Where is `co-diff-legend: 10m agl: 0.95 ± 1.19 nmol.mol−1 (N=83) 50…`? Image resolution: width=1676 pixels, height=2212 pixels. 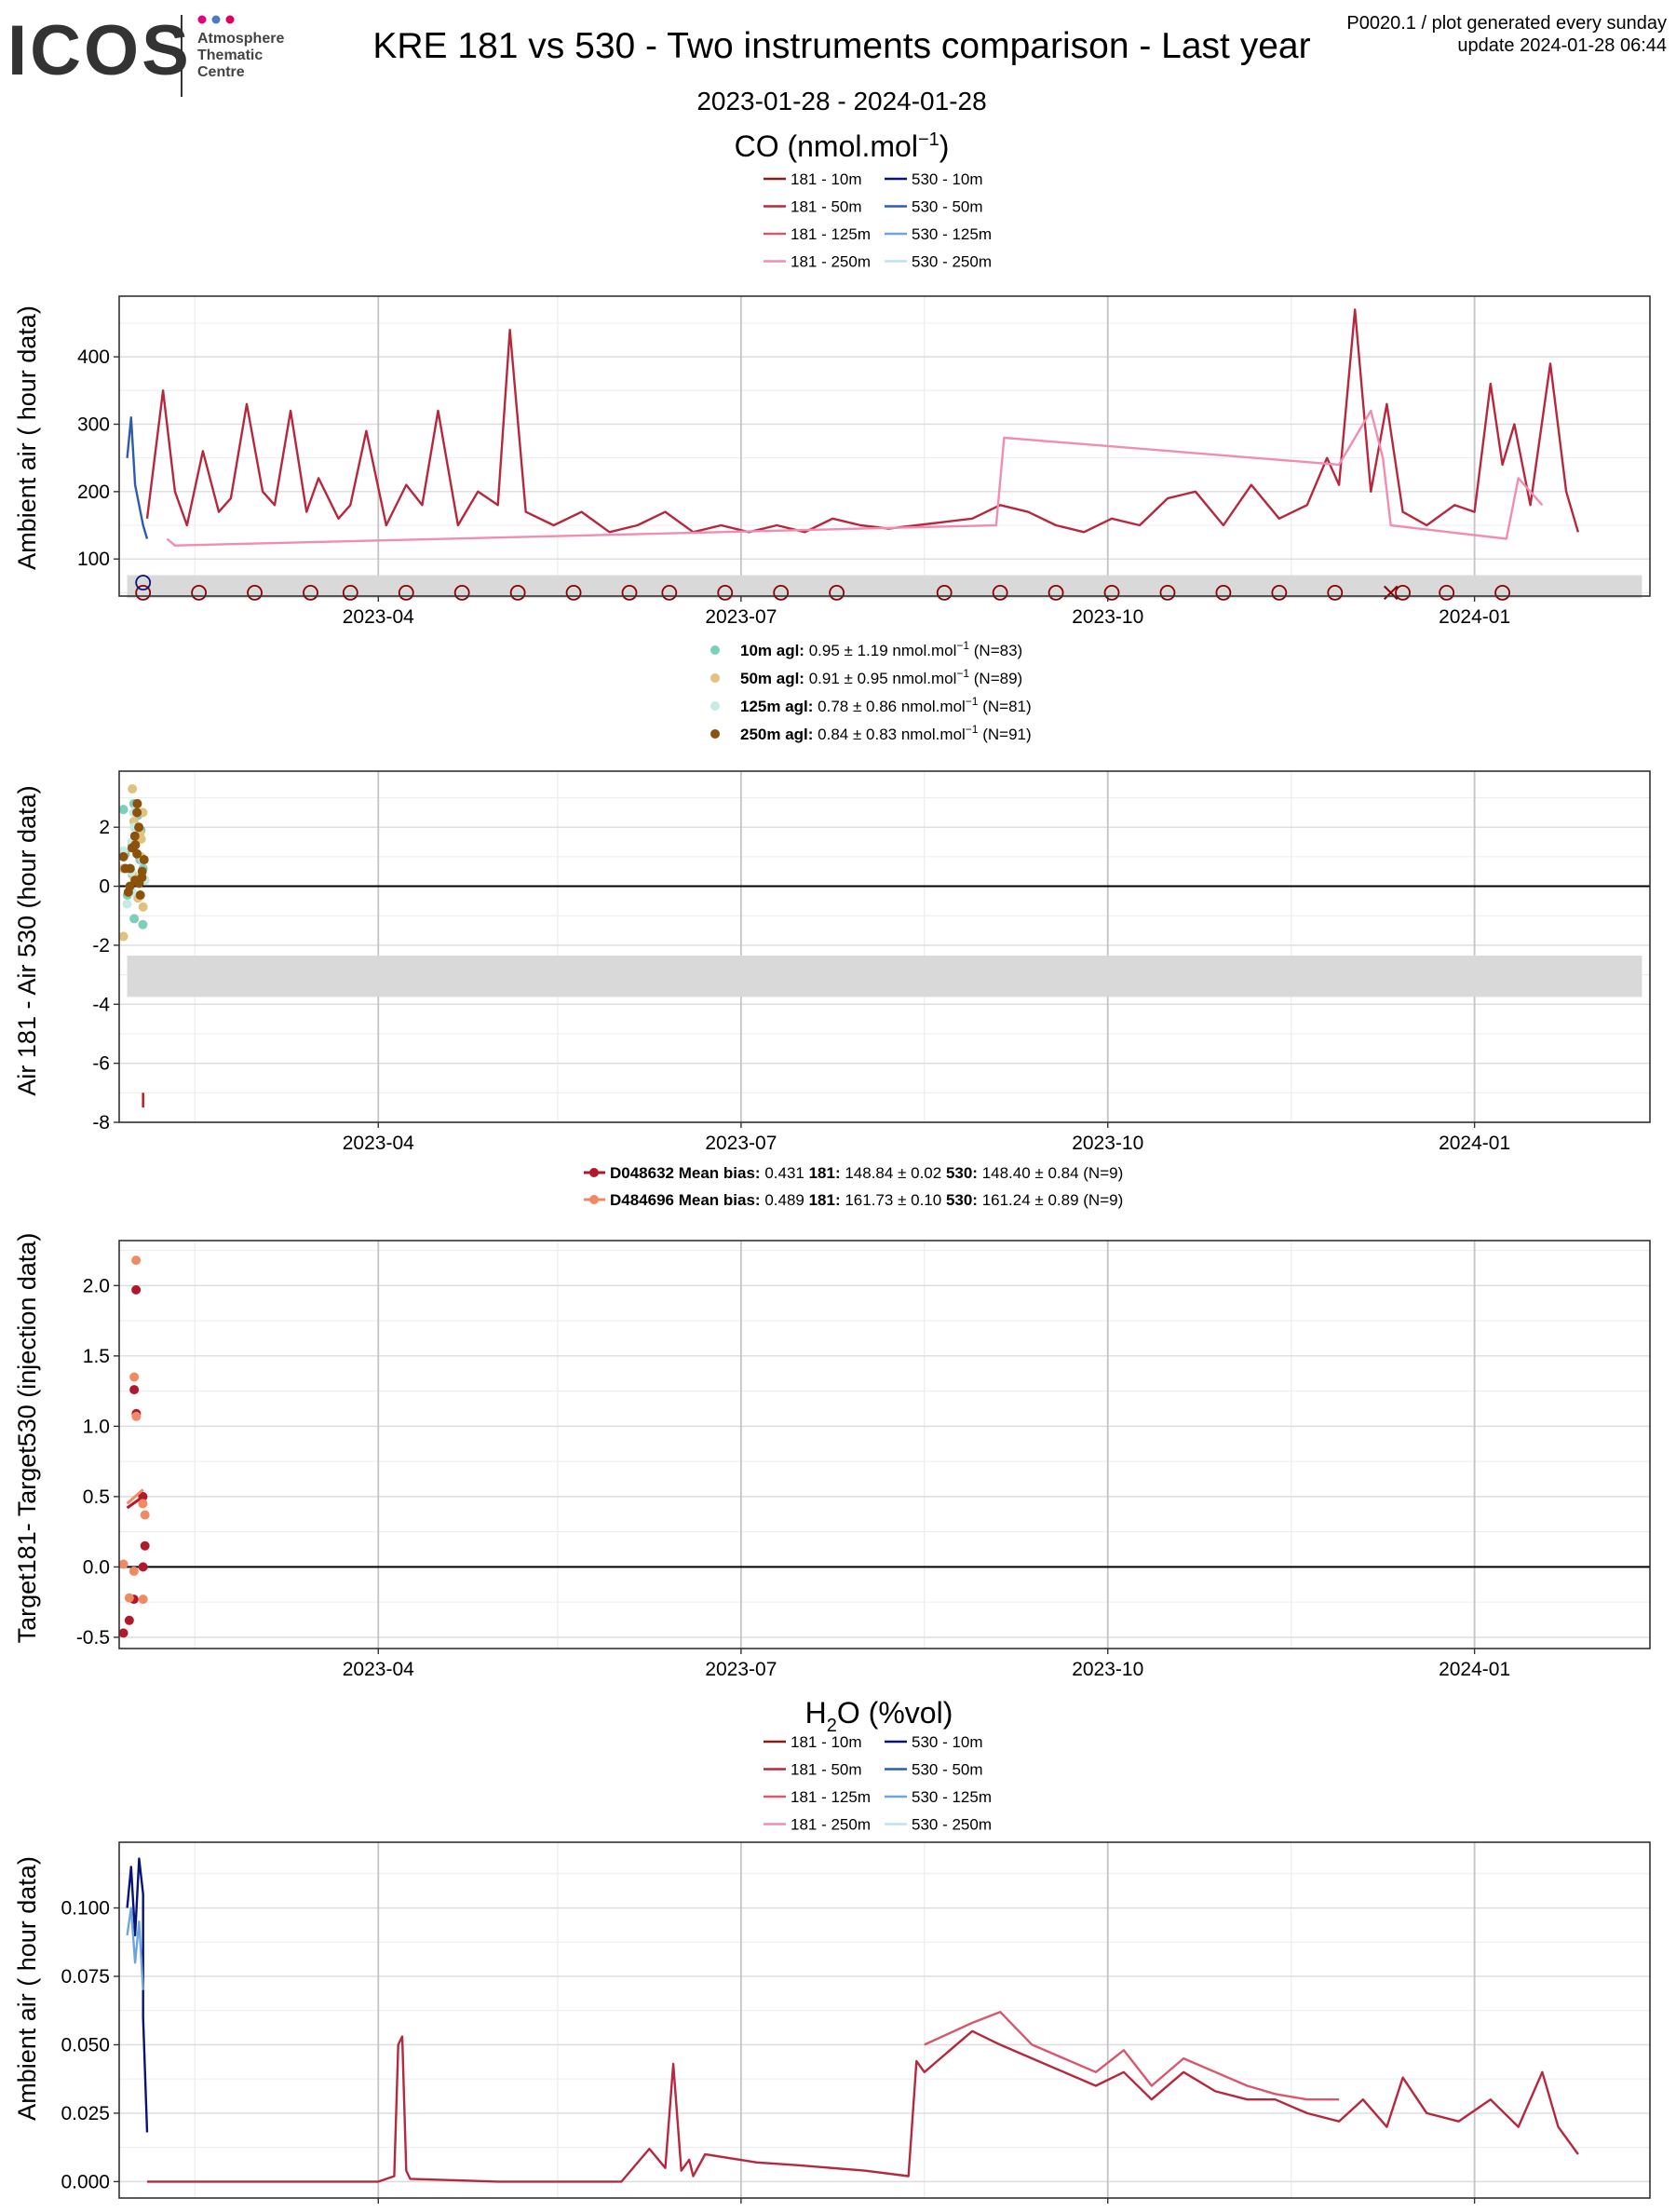
co-diff-legend: 10m agl: 0.95 ± 1.19 nmol.mol−1 (N=83) 50… is located at coordinates (871, 691).